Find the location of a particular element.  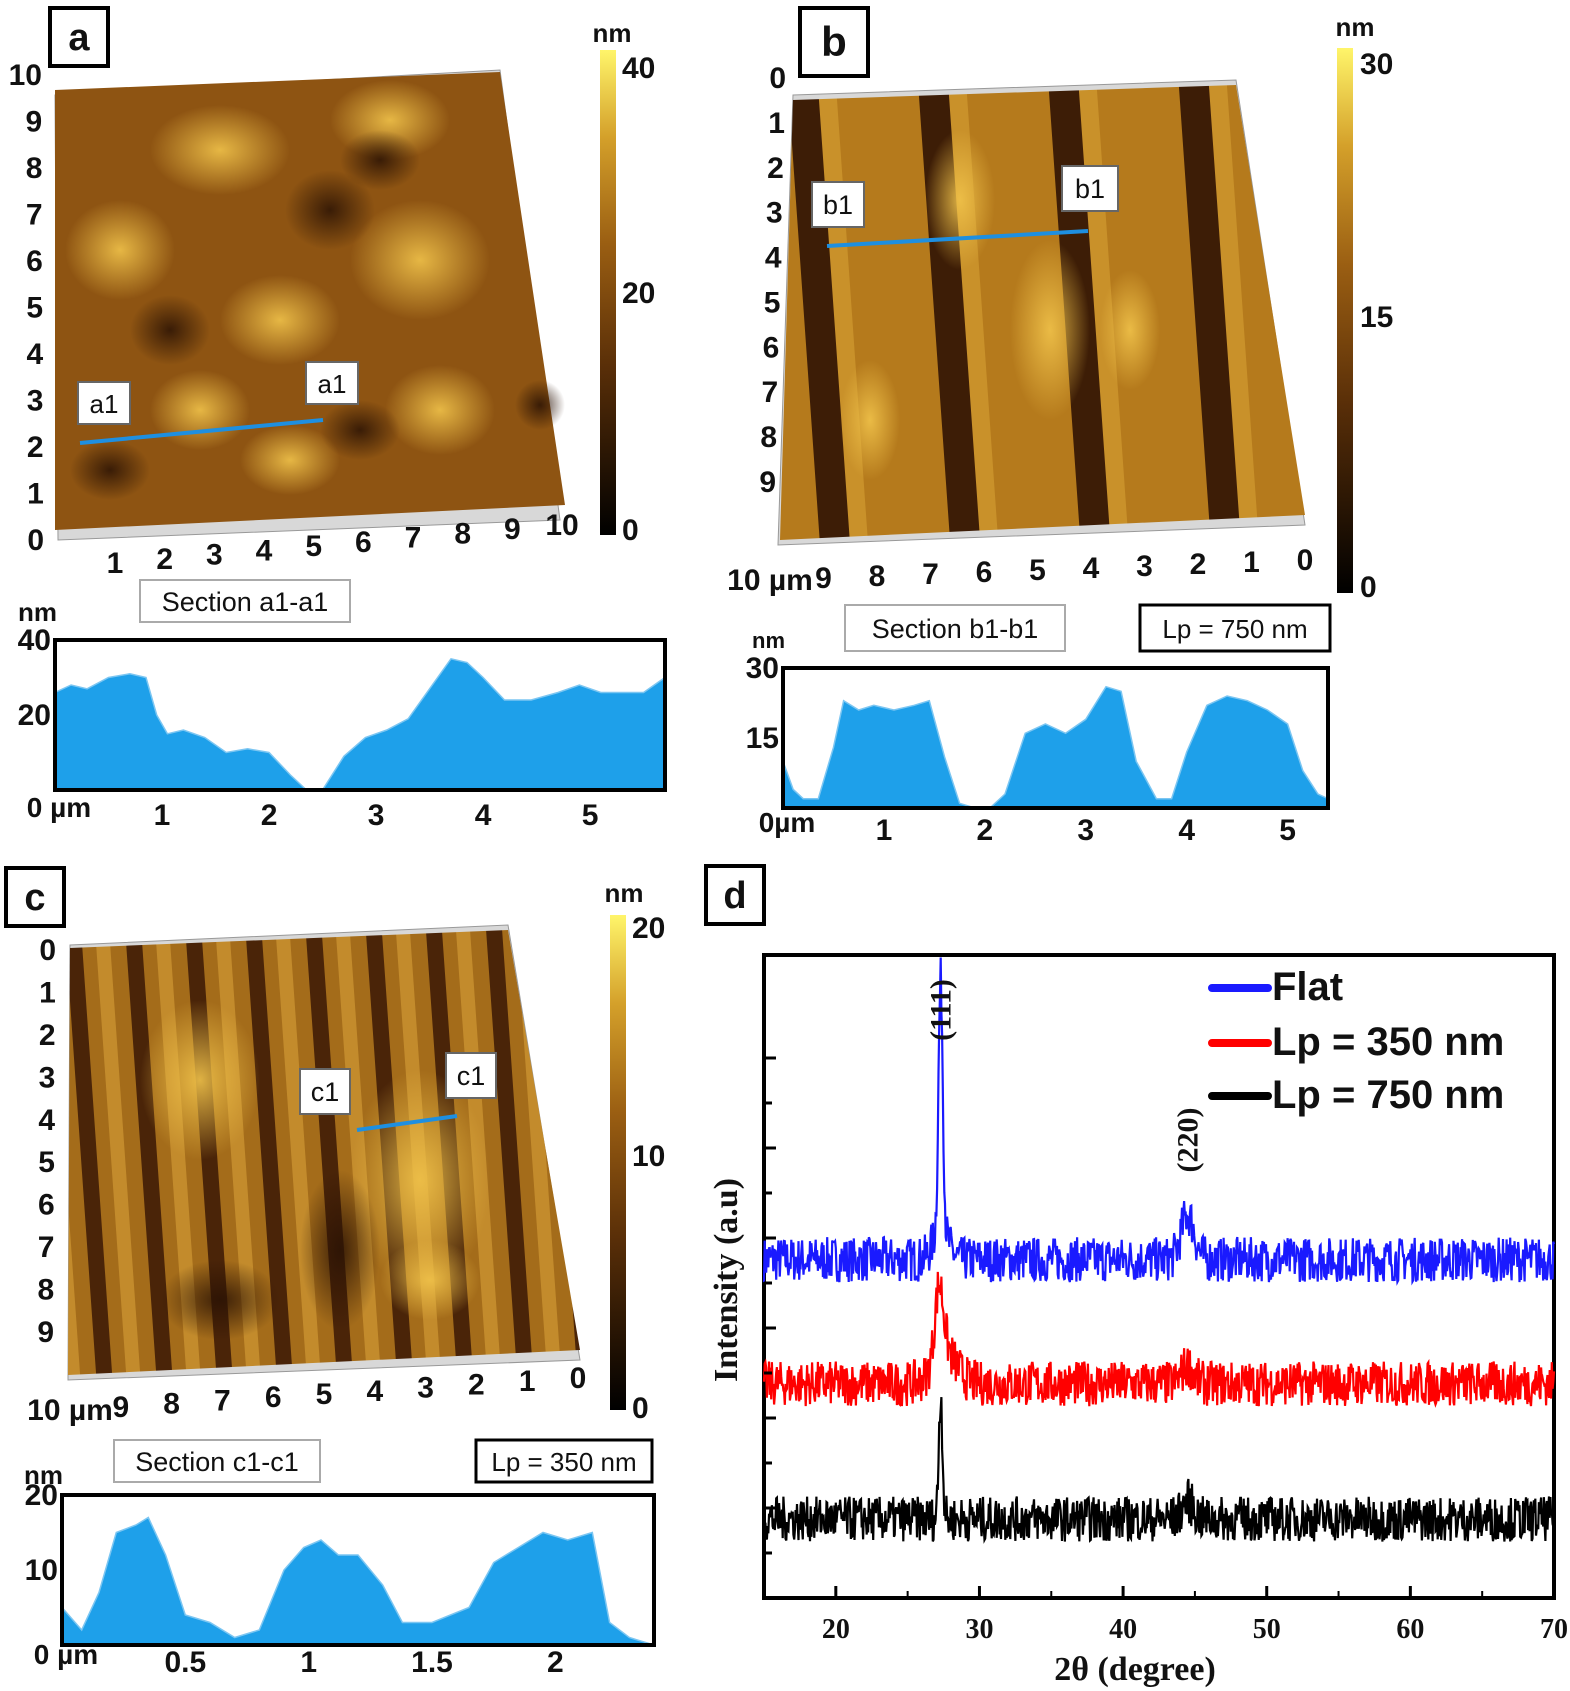

b-x-tick-label: 2 is located at coordinates (1198, 564).